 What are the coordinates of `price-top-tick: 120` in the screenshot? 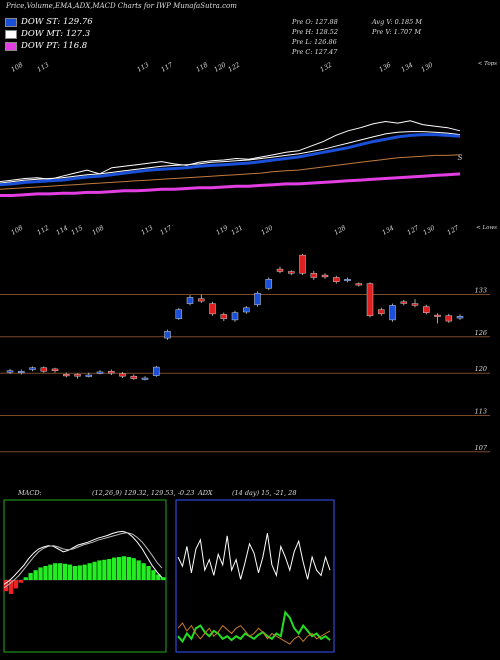 It's located at (267, 230).